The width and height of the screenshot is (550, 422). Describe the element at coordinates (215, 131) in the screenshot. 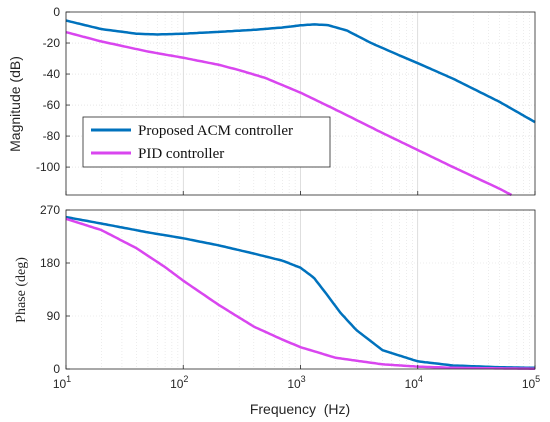

I see `legend-label-proposed-acm: Proposed ACM controller` at that location.